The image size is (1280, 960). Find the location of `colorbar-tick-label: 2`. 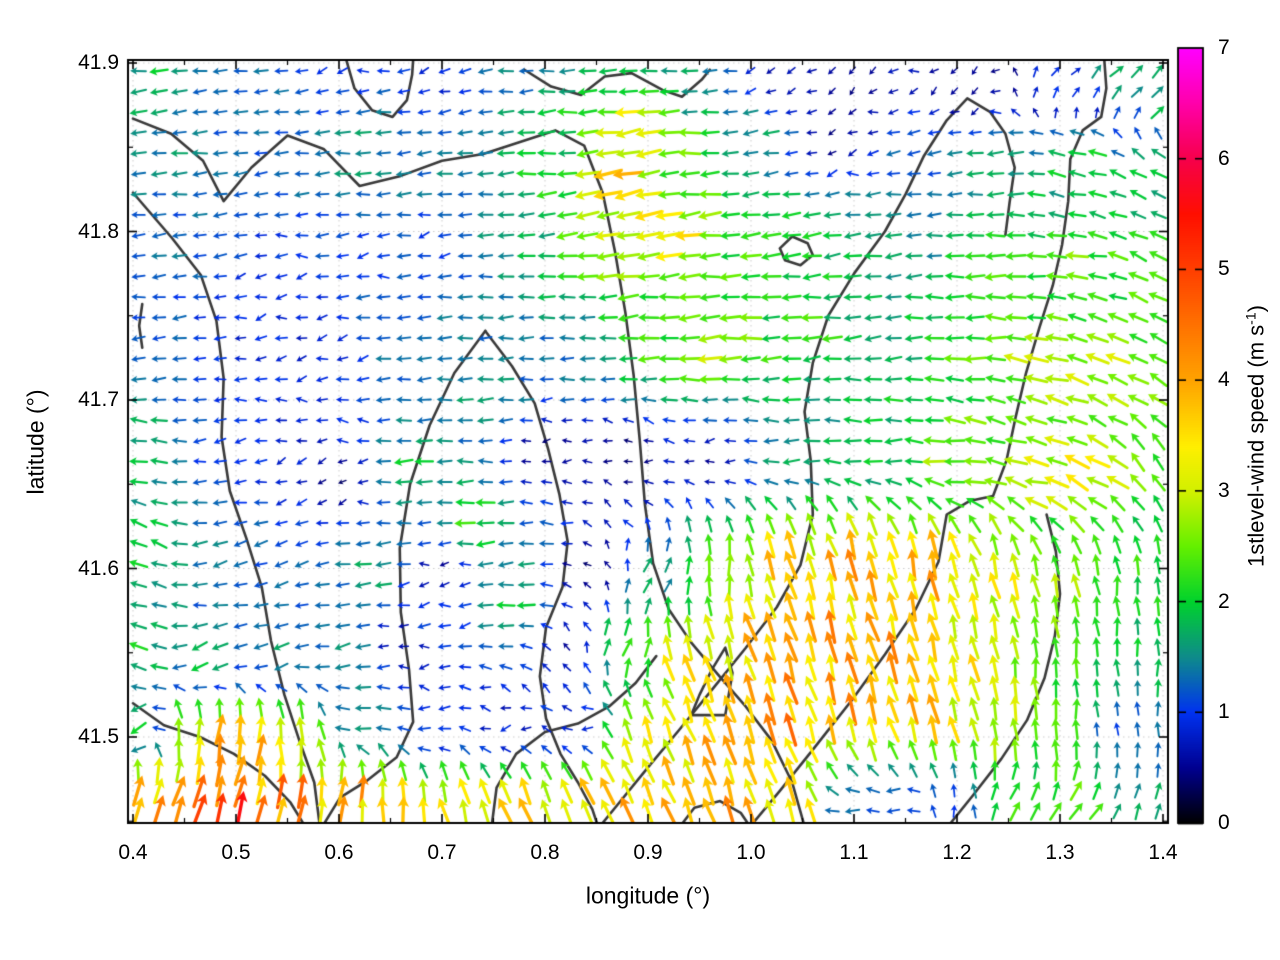

colorbar-tick-label: 2 is located at coordinates (1224, 601).